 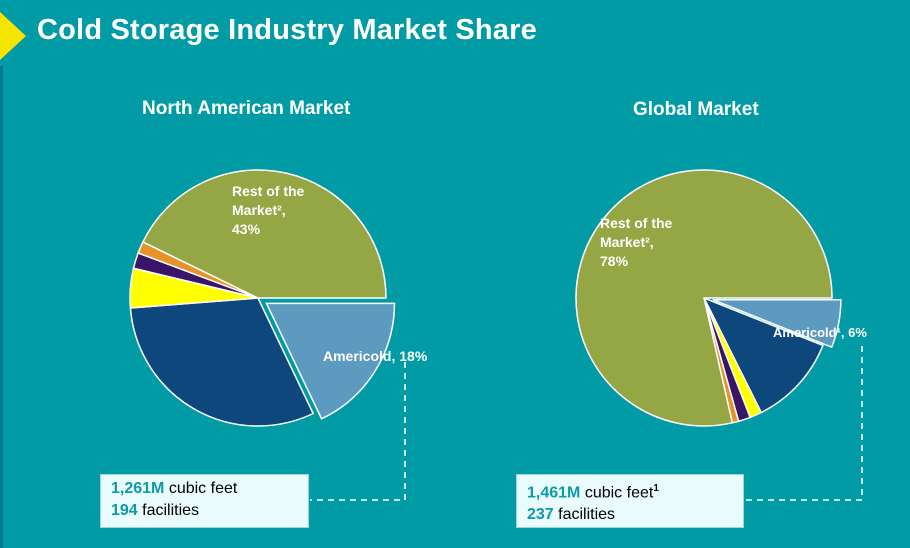 What do you see at coordinates (259, 210) in the screenshot?
I see `na-rest-label-line2: Market²,` at bounding box center [259, 210].